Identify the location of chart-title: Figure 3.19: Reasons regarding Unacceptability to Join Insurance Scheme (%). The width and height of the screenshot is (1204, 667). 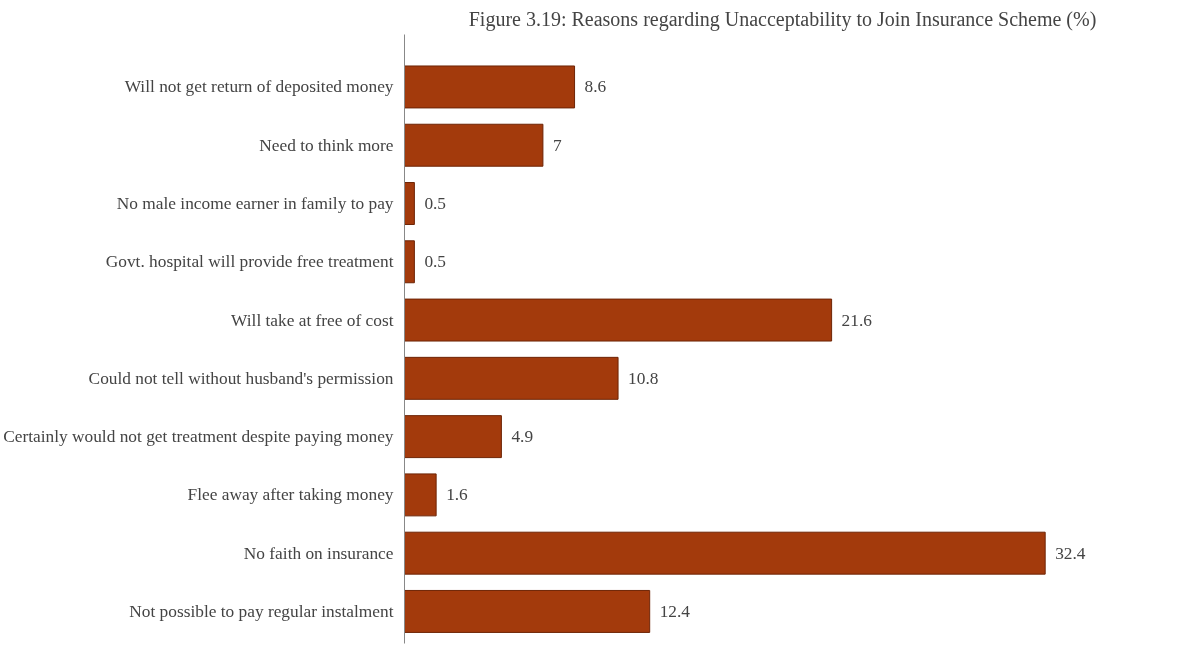
(782, 19).